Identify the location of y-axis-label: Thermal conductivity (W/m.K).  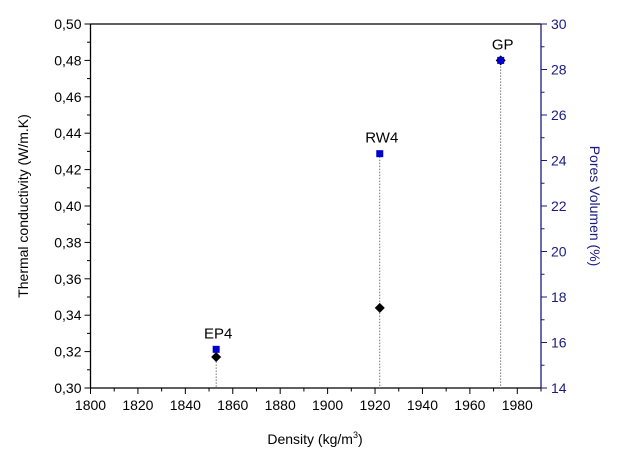
(23, 206).